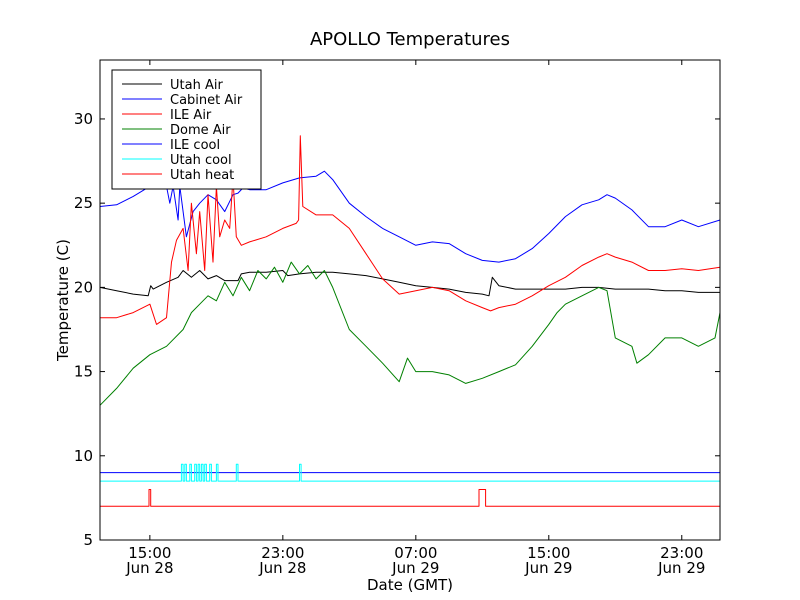 Image resolution: width=800 pixels, height=600 pixels. What do you see at coordinates (202, 175) in the screenshot?
I see `legend-label: Utah heat` at bounding box center [202, 175].